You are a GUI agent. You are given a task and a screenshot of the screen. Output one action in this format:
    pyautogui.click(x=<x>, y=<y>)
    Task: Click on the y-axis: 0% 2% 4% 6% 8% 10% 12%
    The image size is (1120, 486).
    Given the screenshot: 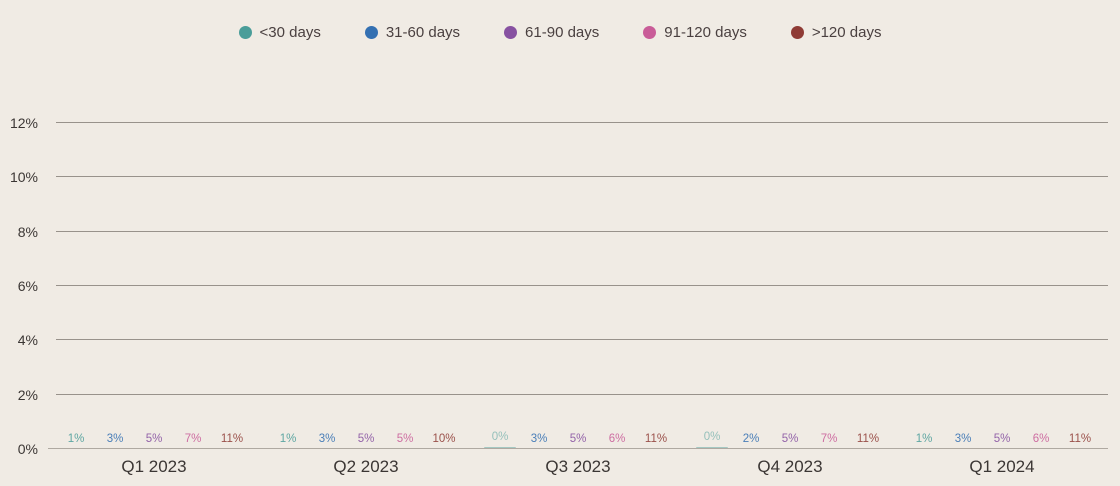 What is the action you would take?
    pyautogui.click(x=20, y=286)
    